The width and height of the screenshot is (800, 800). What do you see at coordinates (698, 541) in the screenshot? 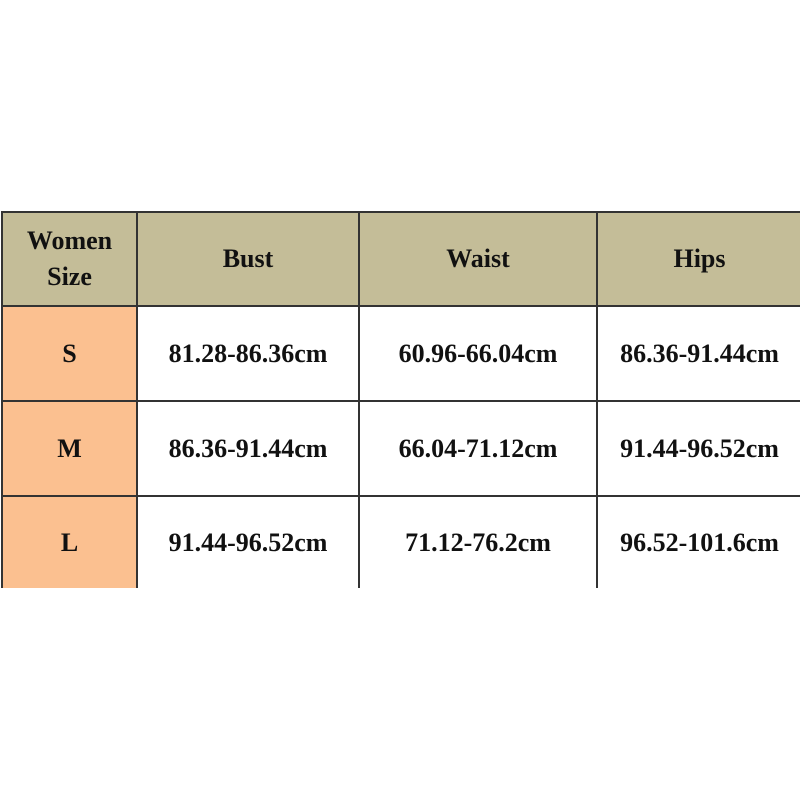
I see `hips-cell: 96.52-101.6cm` at bounding box center [698, 541].